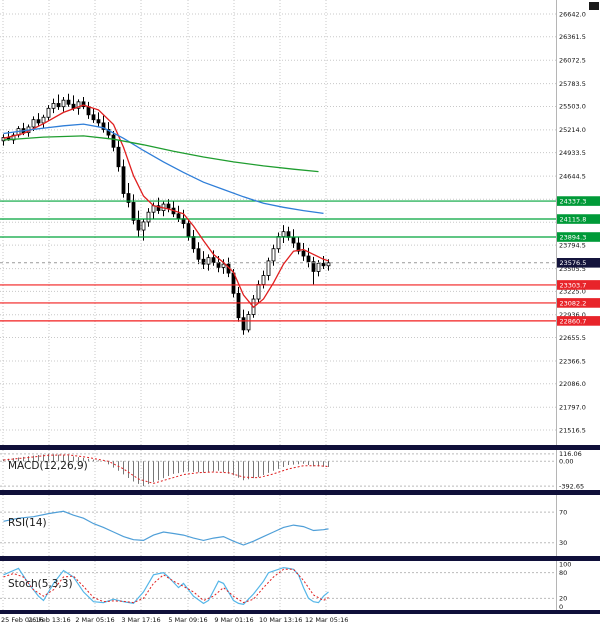  What do you see at coordinates (188, 620) in the screenshot?
I see `time-axis-label: 5 Mar 09:16` at bounding box center [188, 620].